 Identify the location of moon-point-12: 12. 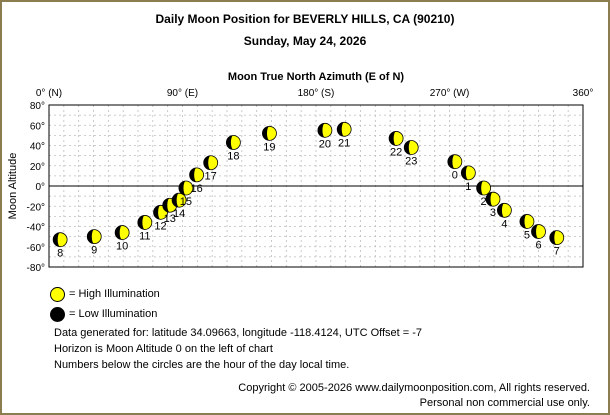
(160, 218).